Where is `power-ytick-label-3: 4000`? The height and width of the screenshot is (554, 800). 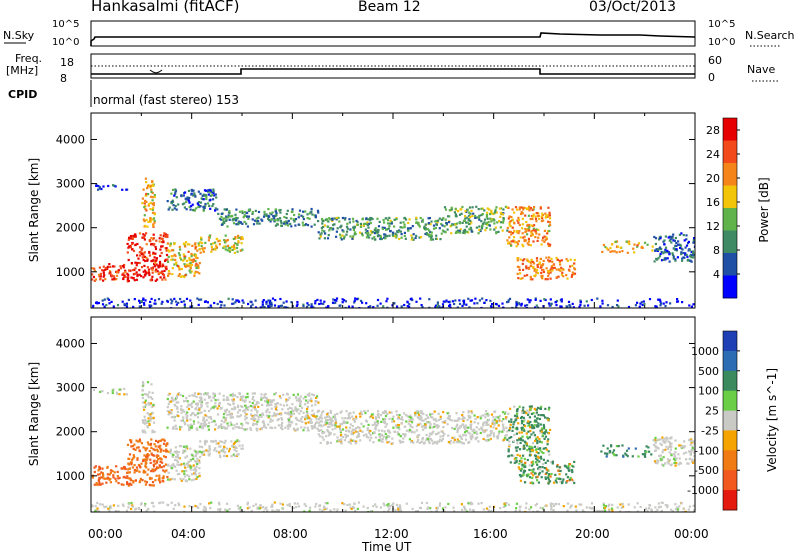 power-ytick-label-3: 4000 is located at coordinates (70, 139).